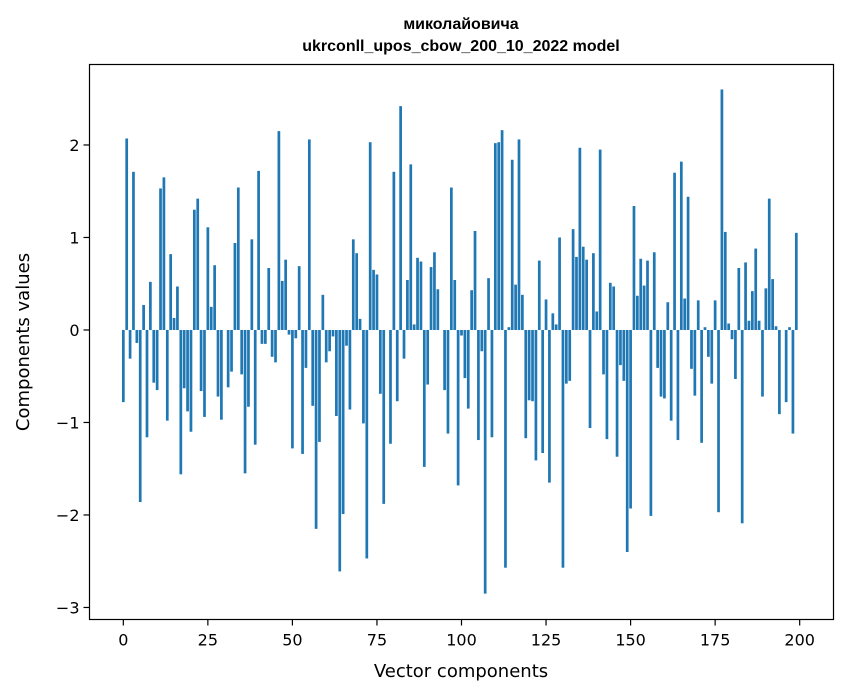  What do you see at coordinates (460, 46) in the screenshot?
I see `chart-title-line-2: ukrconll_upos_cbow_200_10_2022 model` at bounding box center [460, 46].